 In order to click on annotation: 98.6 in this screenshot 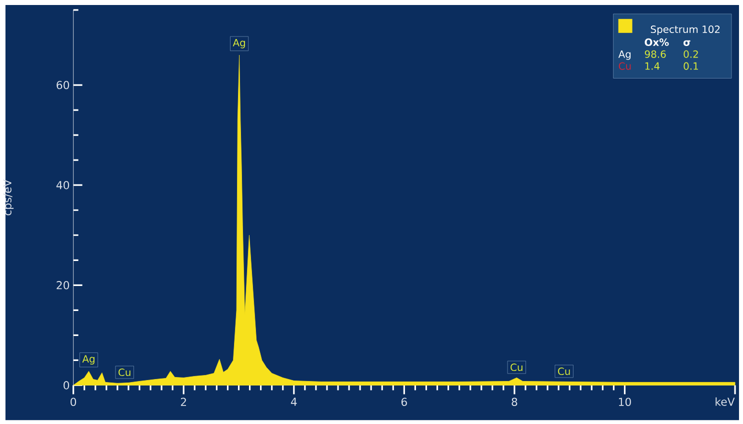, I will do `click(655, 54)`.